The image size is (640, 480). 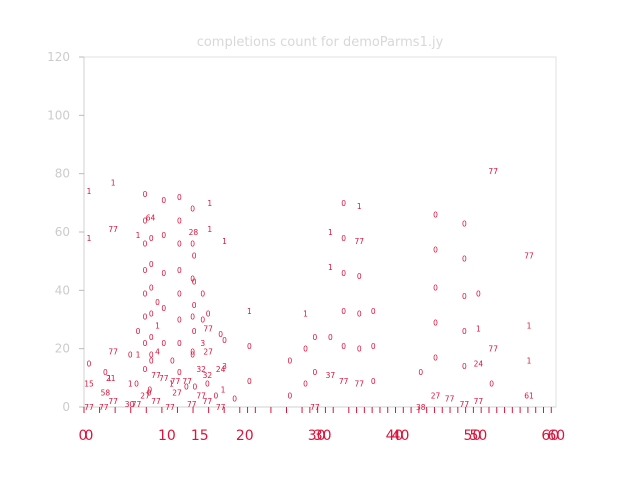 What do you see at coordinates (151, 217) in the screenshot?
I see `data-point: 64` at bounding box center [151, 217].